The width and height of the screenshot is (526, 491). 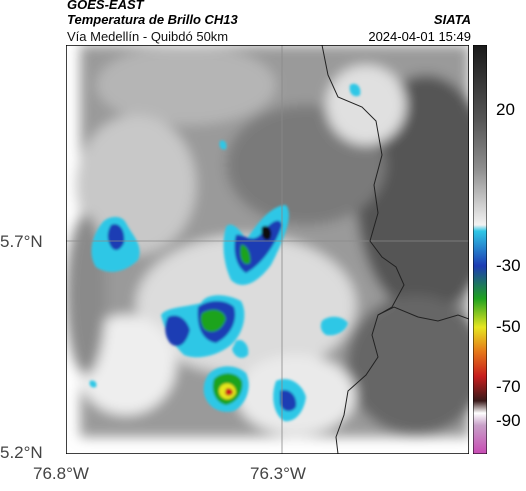 I want to click on colorbar-tick-20: 20, so click(x=505, y=109).